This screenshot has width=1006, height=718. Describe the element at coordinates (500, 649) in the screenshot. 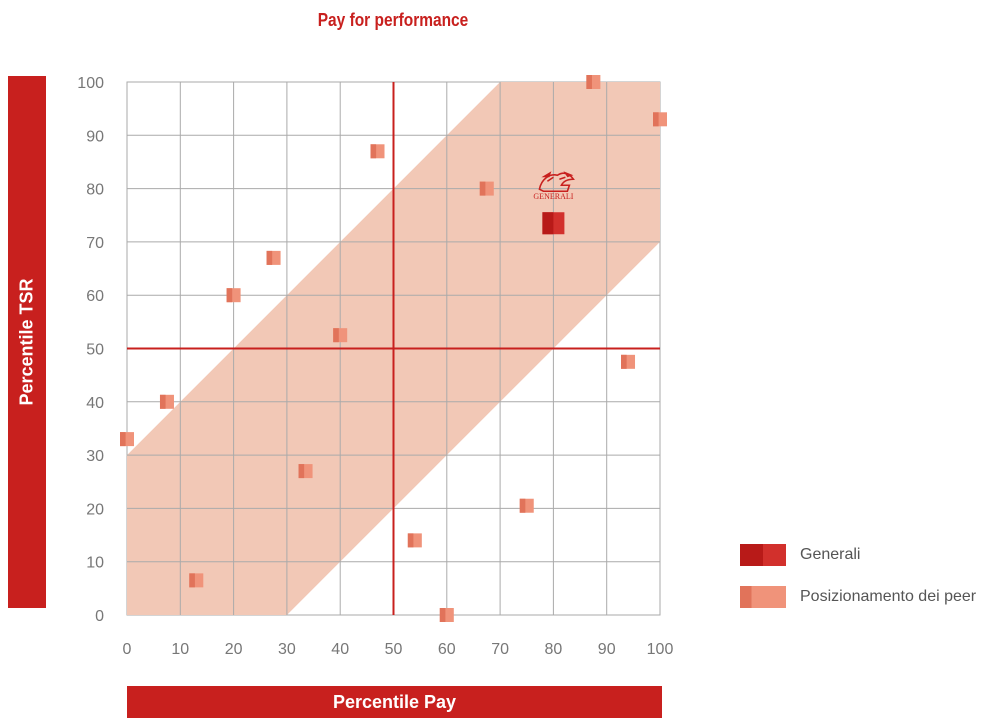

I see `x-tick-label: 70` at that location.